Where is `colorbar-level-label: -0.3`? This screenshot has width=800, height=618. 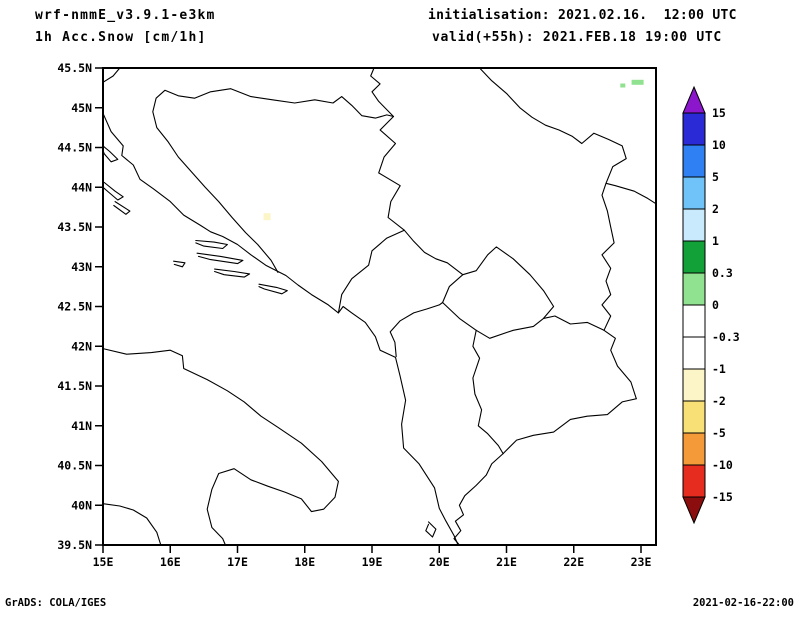 colorbar-level-label: -0.3 is located at coordinates (726, 337).